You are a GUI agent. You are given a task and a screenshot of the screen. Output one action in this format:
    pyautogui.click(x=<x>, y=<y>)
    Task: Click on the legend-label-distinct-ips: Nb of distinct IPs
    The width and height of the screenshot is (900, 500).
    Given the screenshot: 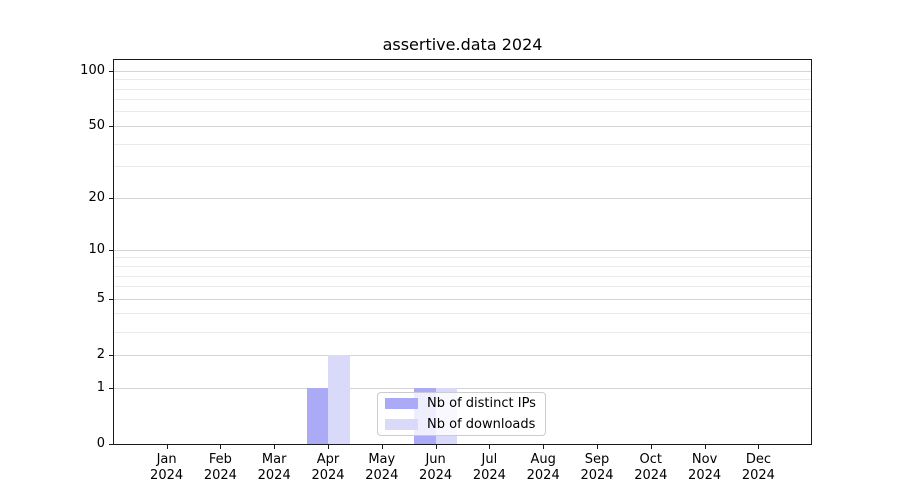 What is the action you would take?
    pyautogui.click(x=481, y=403)
    